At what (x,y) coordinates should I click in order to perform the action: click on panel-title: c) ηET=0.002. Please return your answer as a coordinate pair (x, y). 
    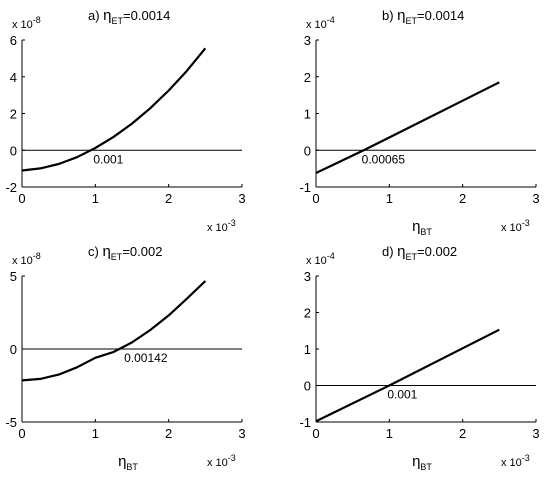
    Looking at the image, I should click on (125, 252).